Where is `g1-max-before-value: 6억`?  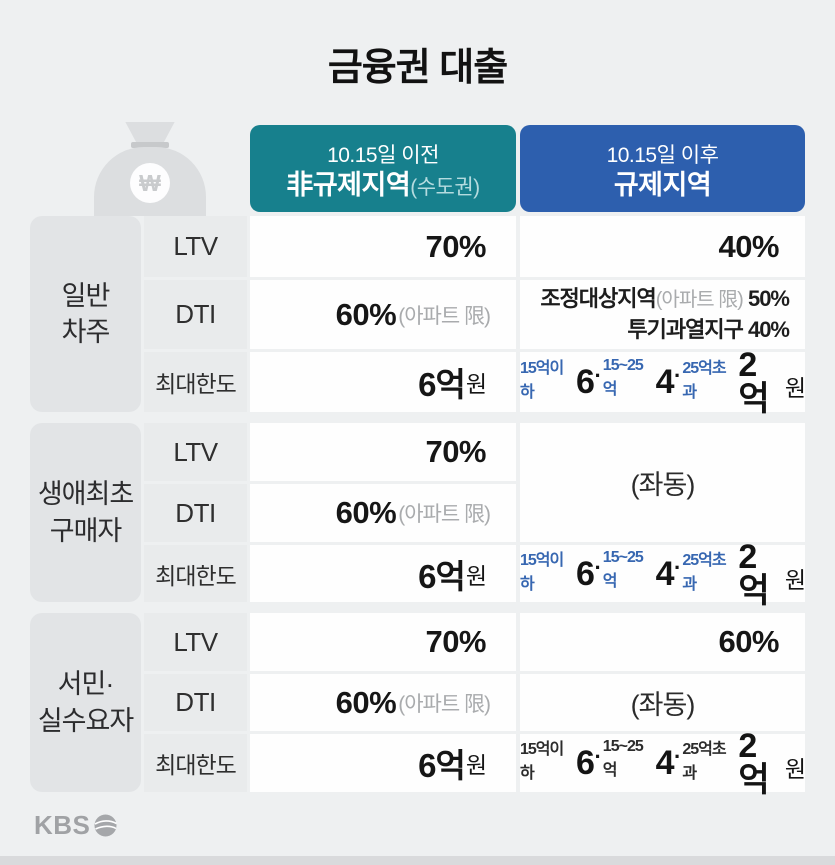
g1-max-before-value: 6억 is located at coordinates (442, 384).